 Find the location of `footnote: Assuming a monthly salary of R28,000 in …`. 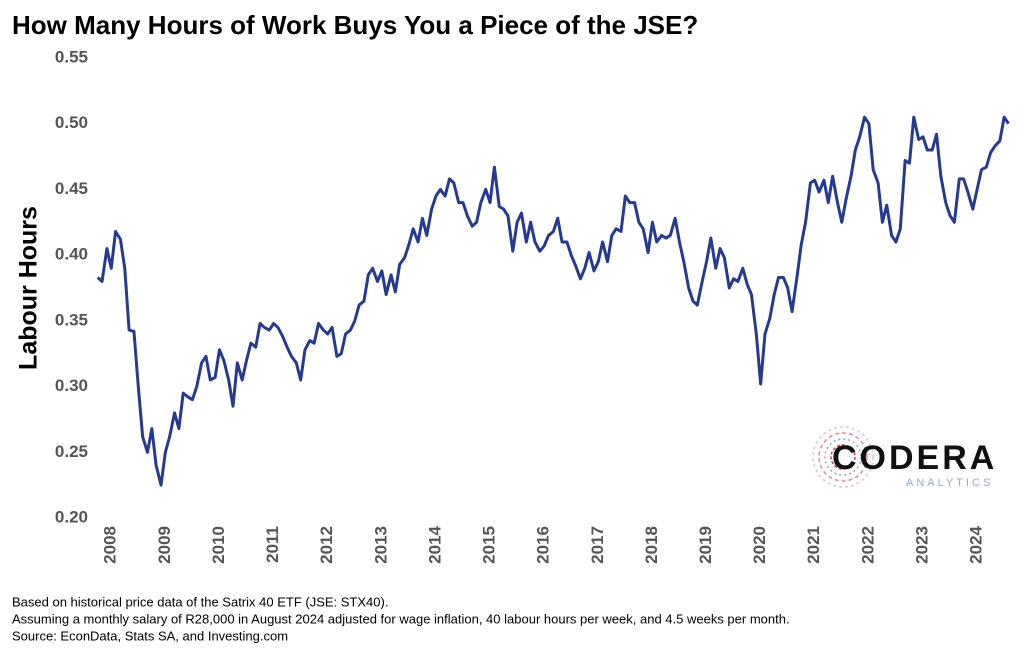

footnote: Assuming a monthly salary of R28,000 in … is located at coordinates (401, 618).